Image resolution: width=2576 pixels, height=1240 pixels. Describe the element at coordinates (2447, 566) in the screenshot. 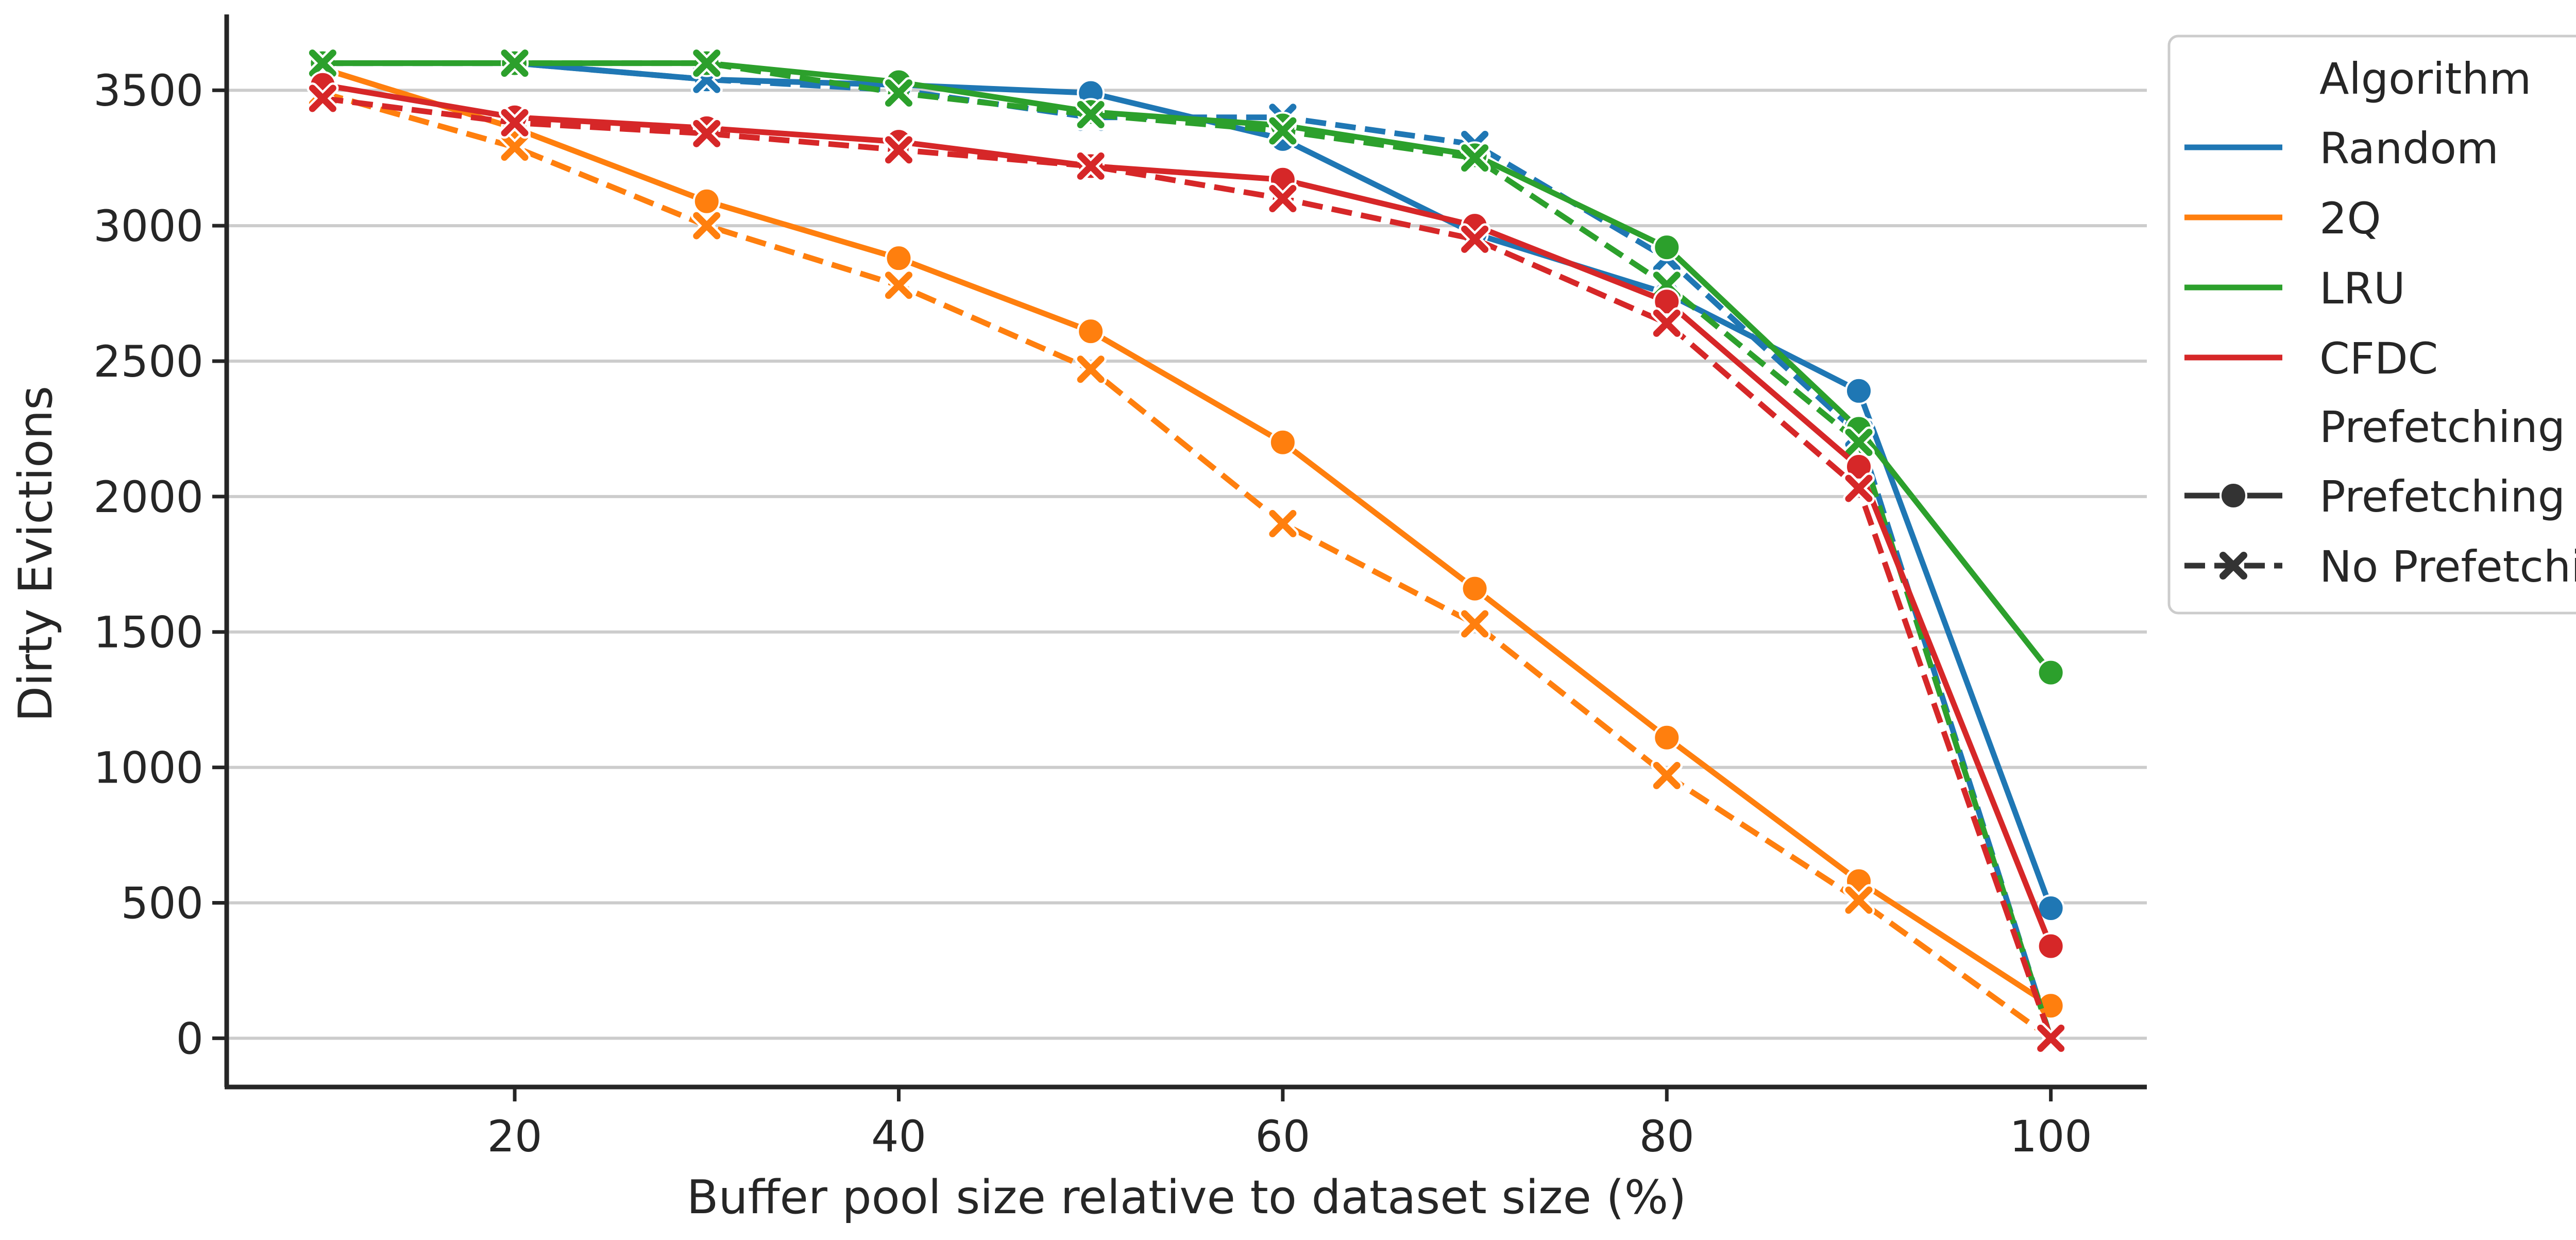

I see `legend-label-no-prefetching: No Prefetching` at that location.